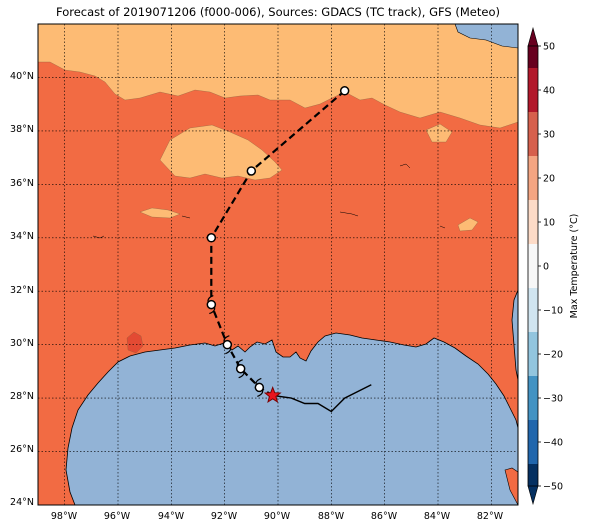  I want to click on lon-label: 98°W, so click(64, 516).